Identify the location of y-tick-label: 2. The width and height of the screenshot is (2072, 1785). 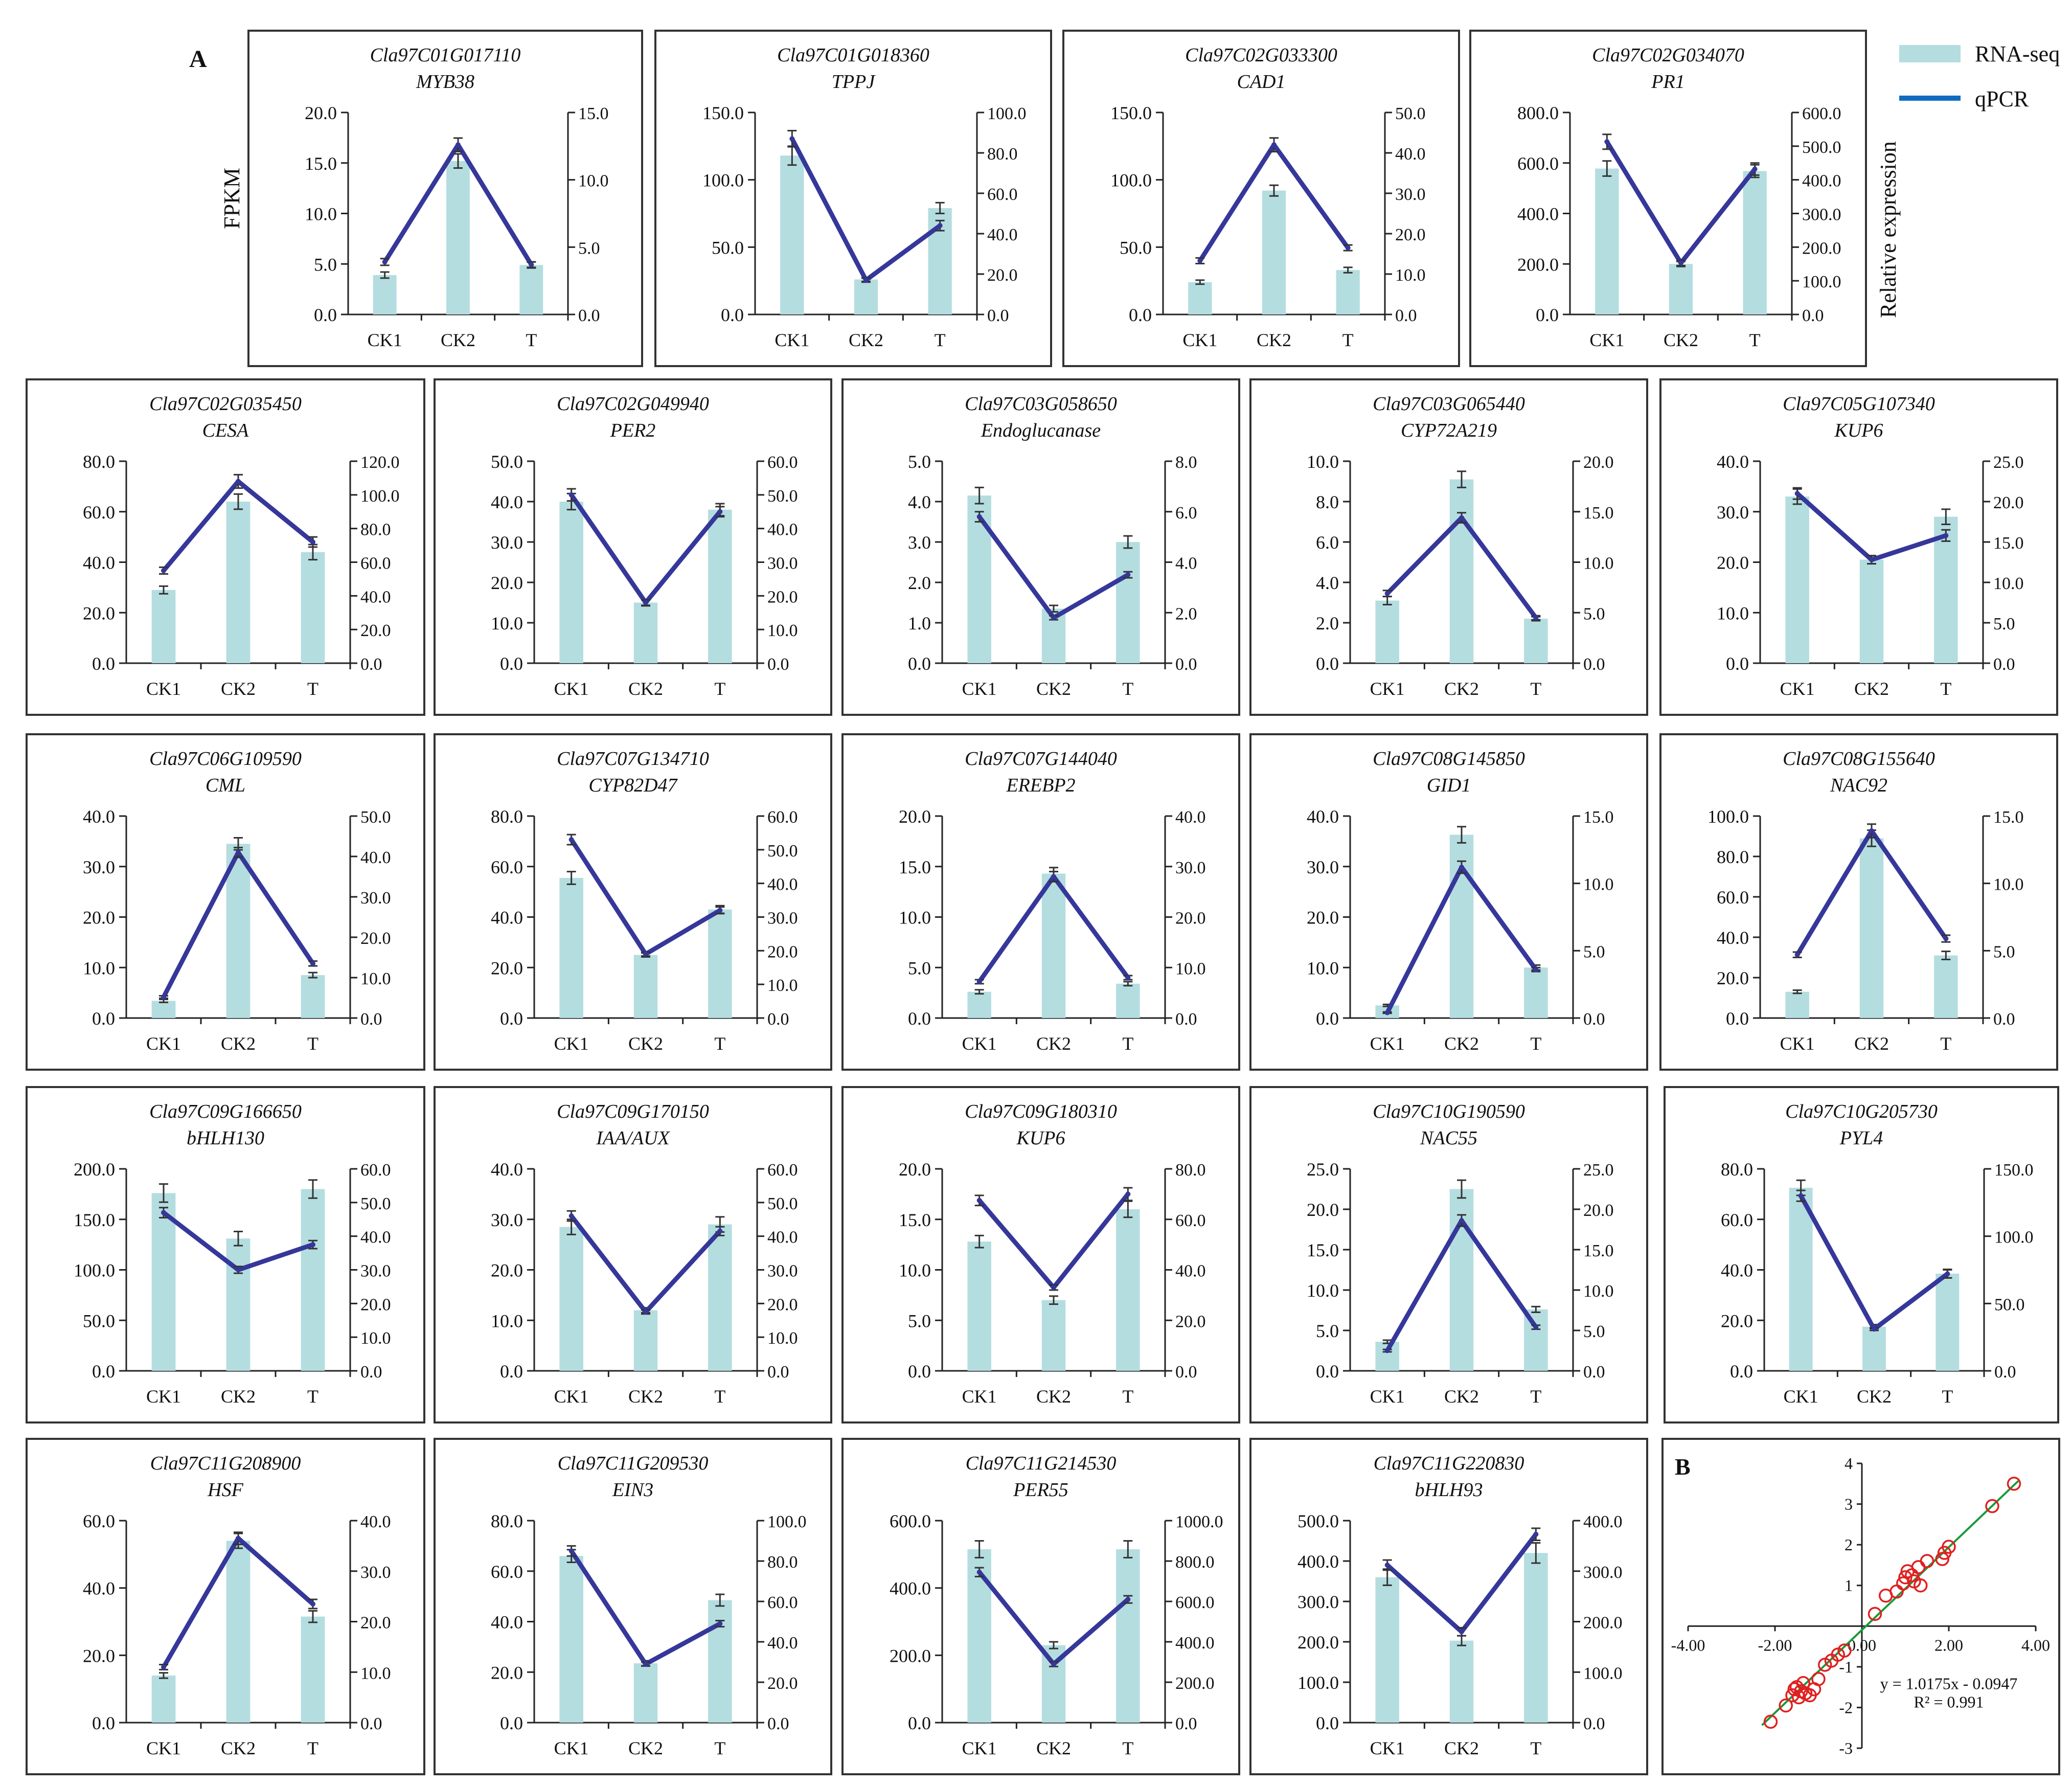
(1849, 1544).